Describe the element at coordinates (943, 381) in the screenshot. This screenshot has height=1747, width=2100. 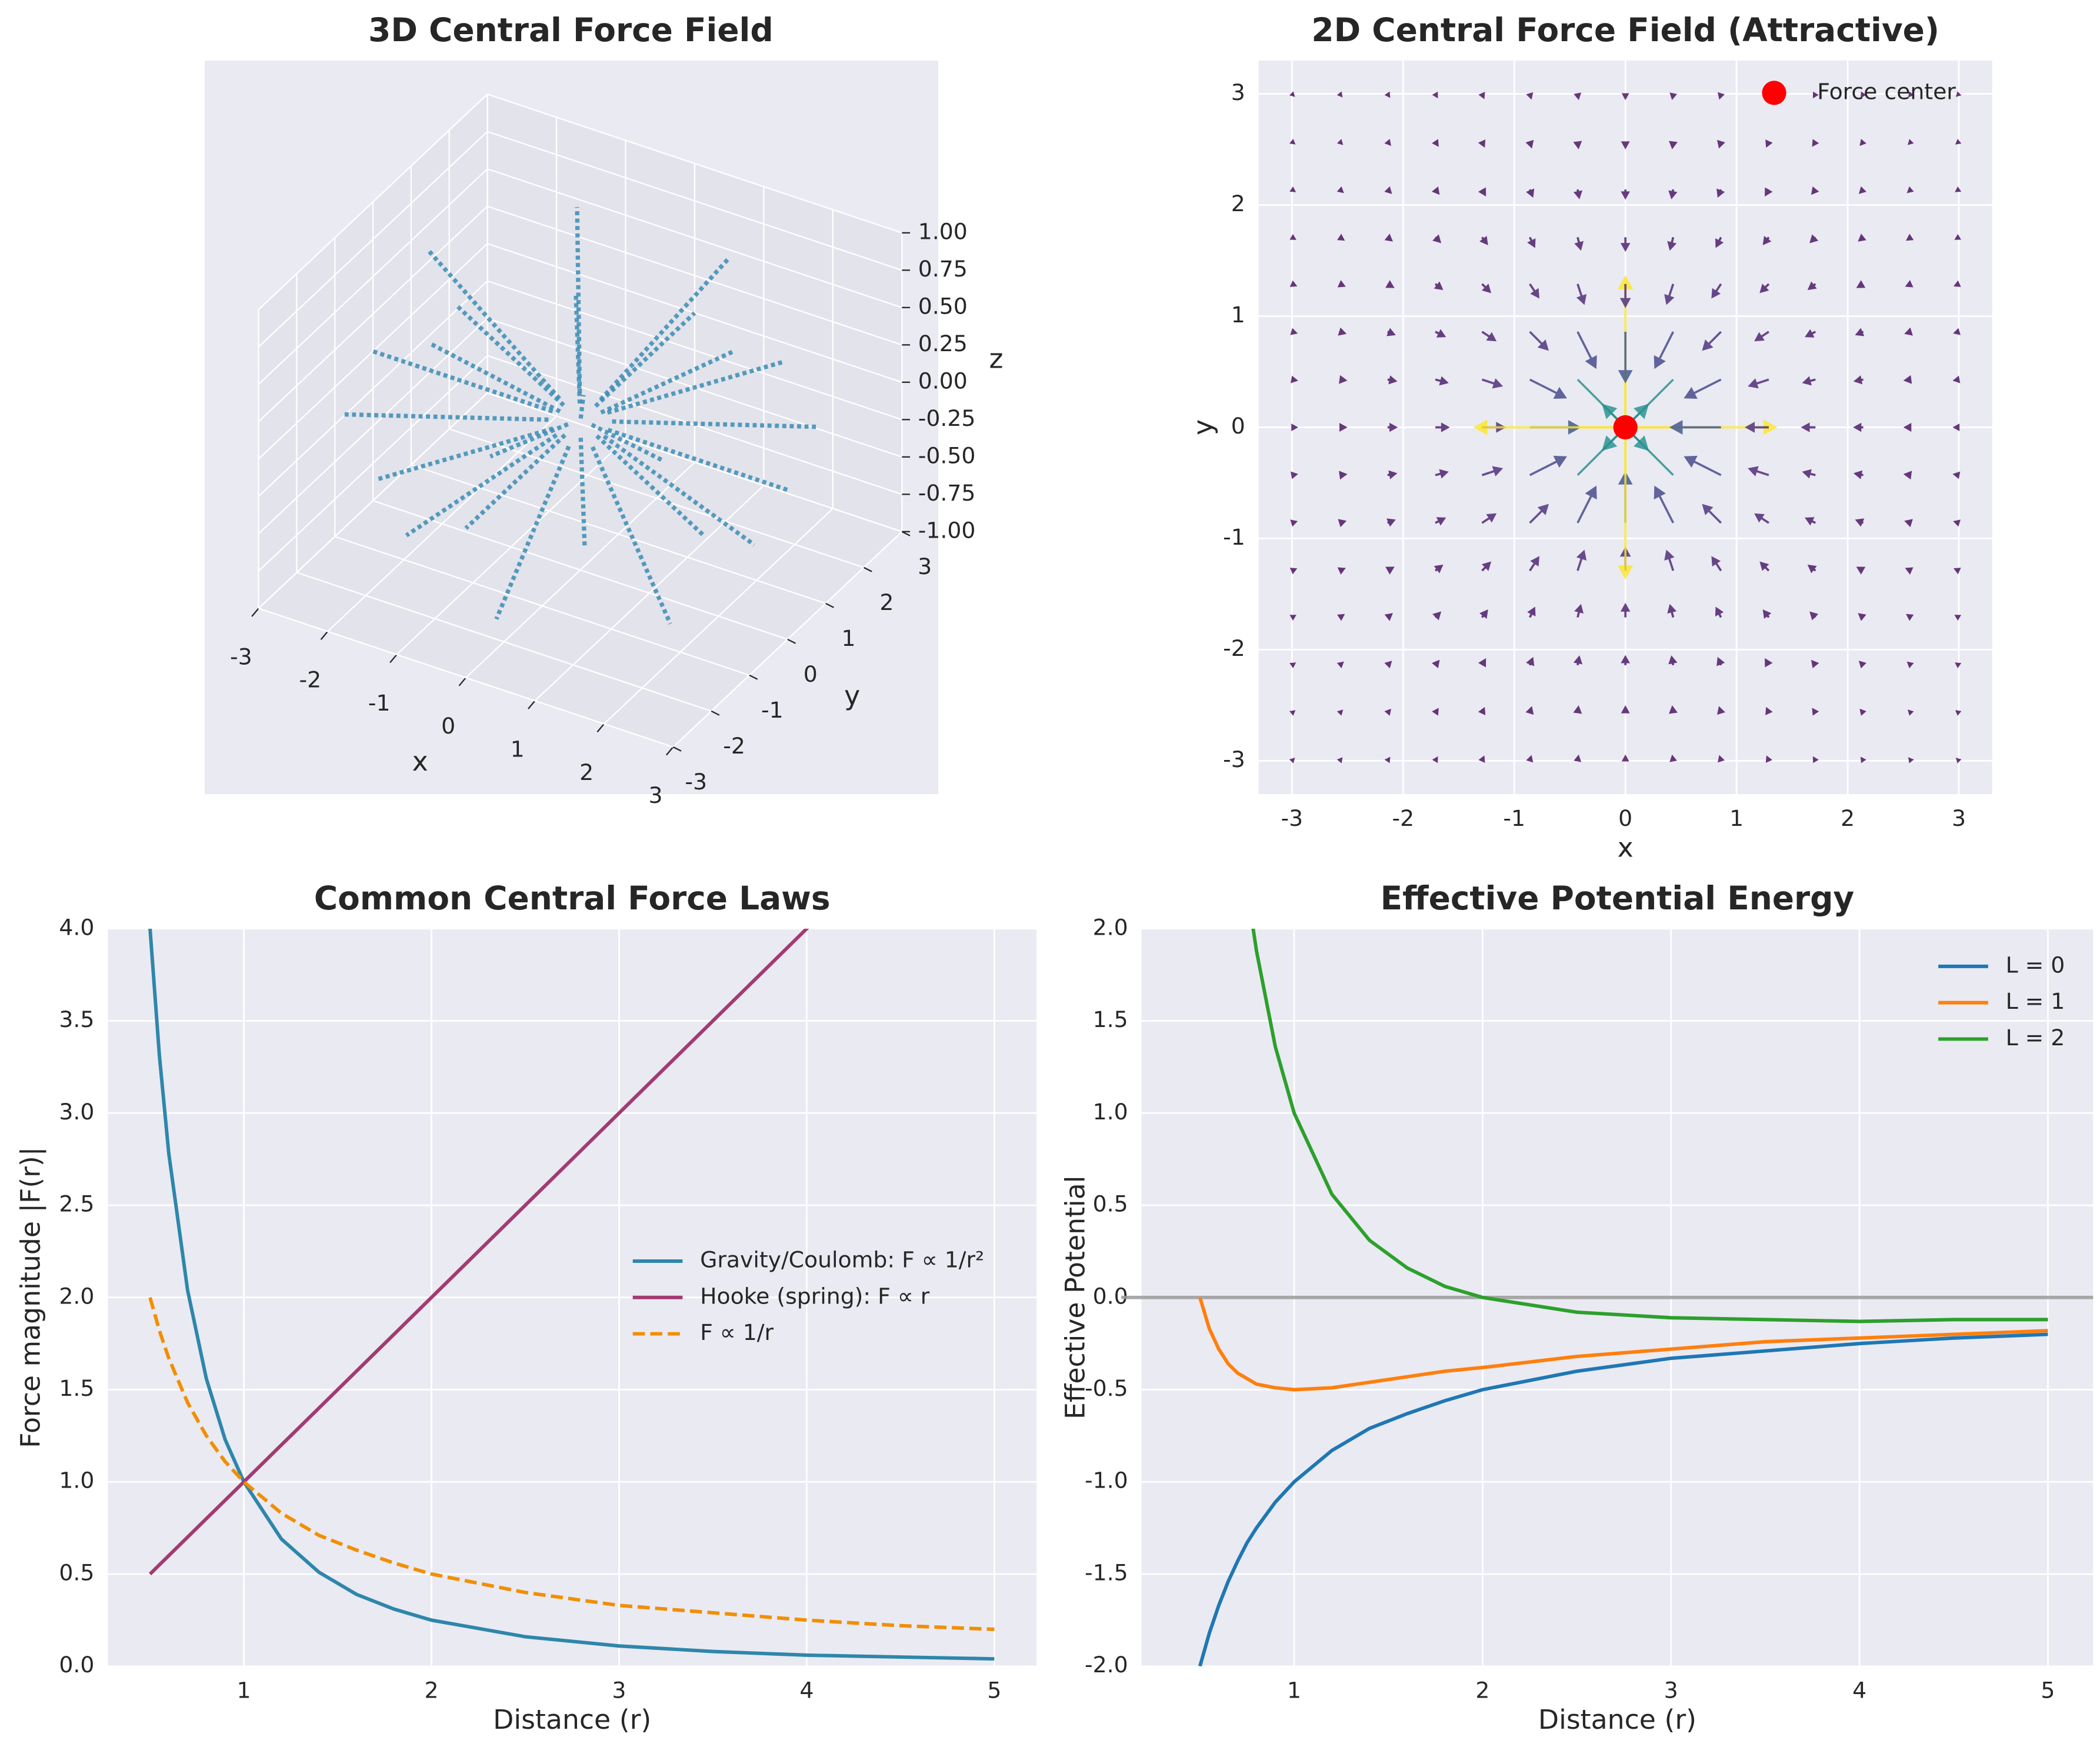
I see `z-tick-label: 0.00` at that location.